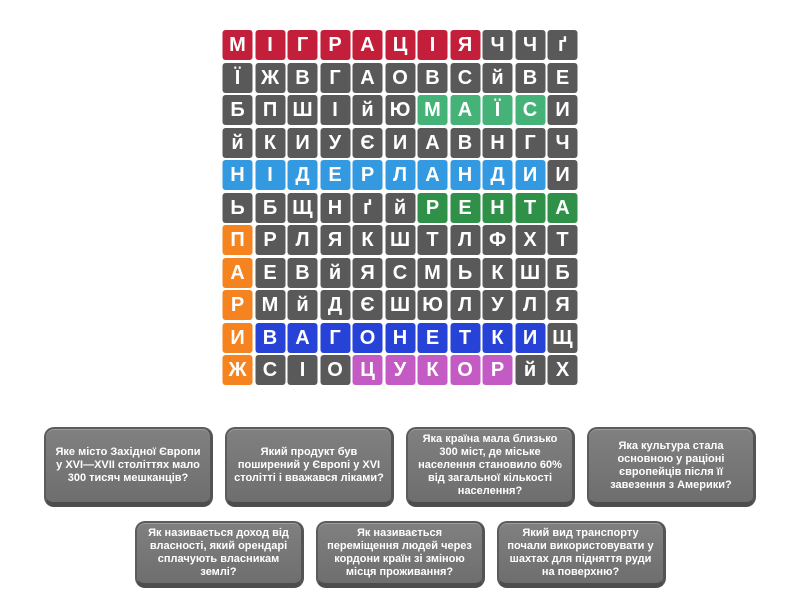 Image resolution: width=800 pixels, height=600 pixels. Describe the element at coordinates (497, 272) in the screenshot. I see `grid-tile-r8c9: К` at that location.